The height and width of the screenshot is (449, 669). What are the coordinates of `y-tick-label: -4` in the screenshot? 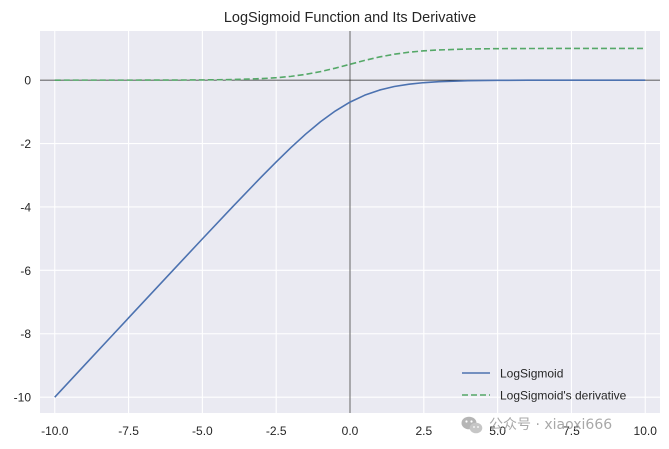 It's located at (25, 207).